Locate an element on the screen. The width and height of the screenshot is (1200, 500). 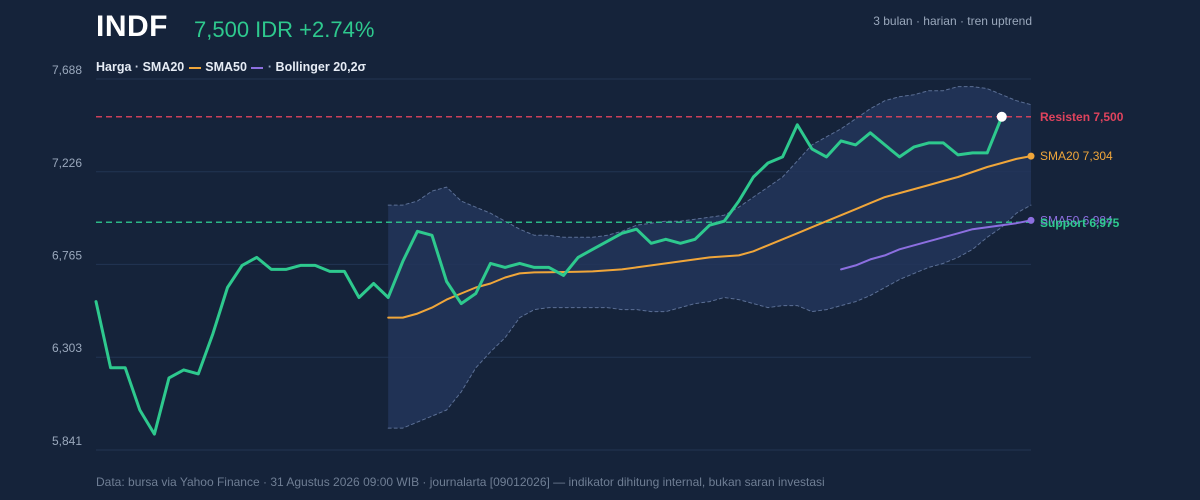
sma50-label: SMA50 6,984 is located at coordinates (1076, 220).